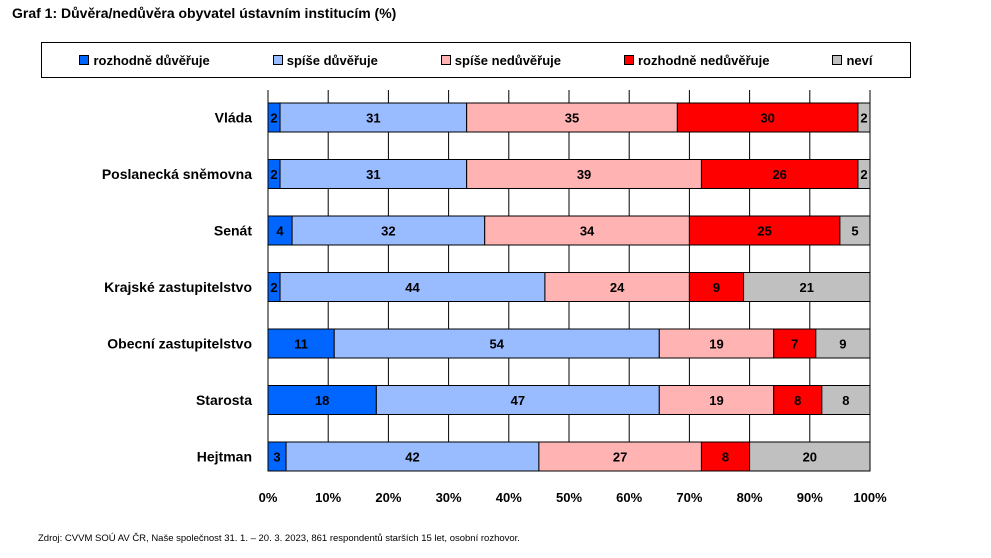 This screenshot has height=558, width=991. What do you see at coordinates (151, 60) in the screenshot?
I see `legend-label: rozhodně důvěřuje` at bounding box center [151, 60].